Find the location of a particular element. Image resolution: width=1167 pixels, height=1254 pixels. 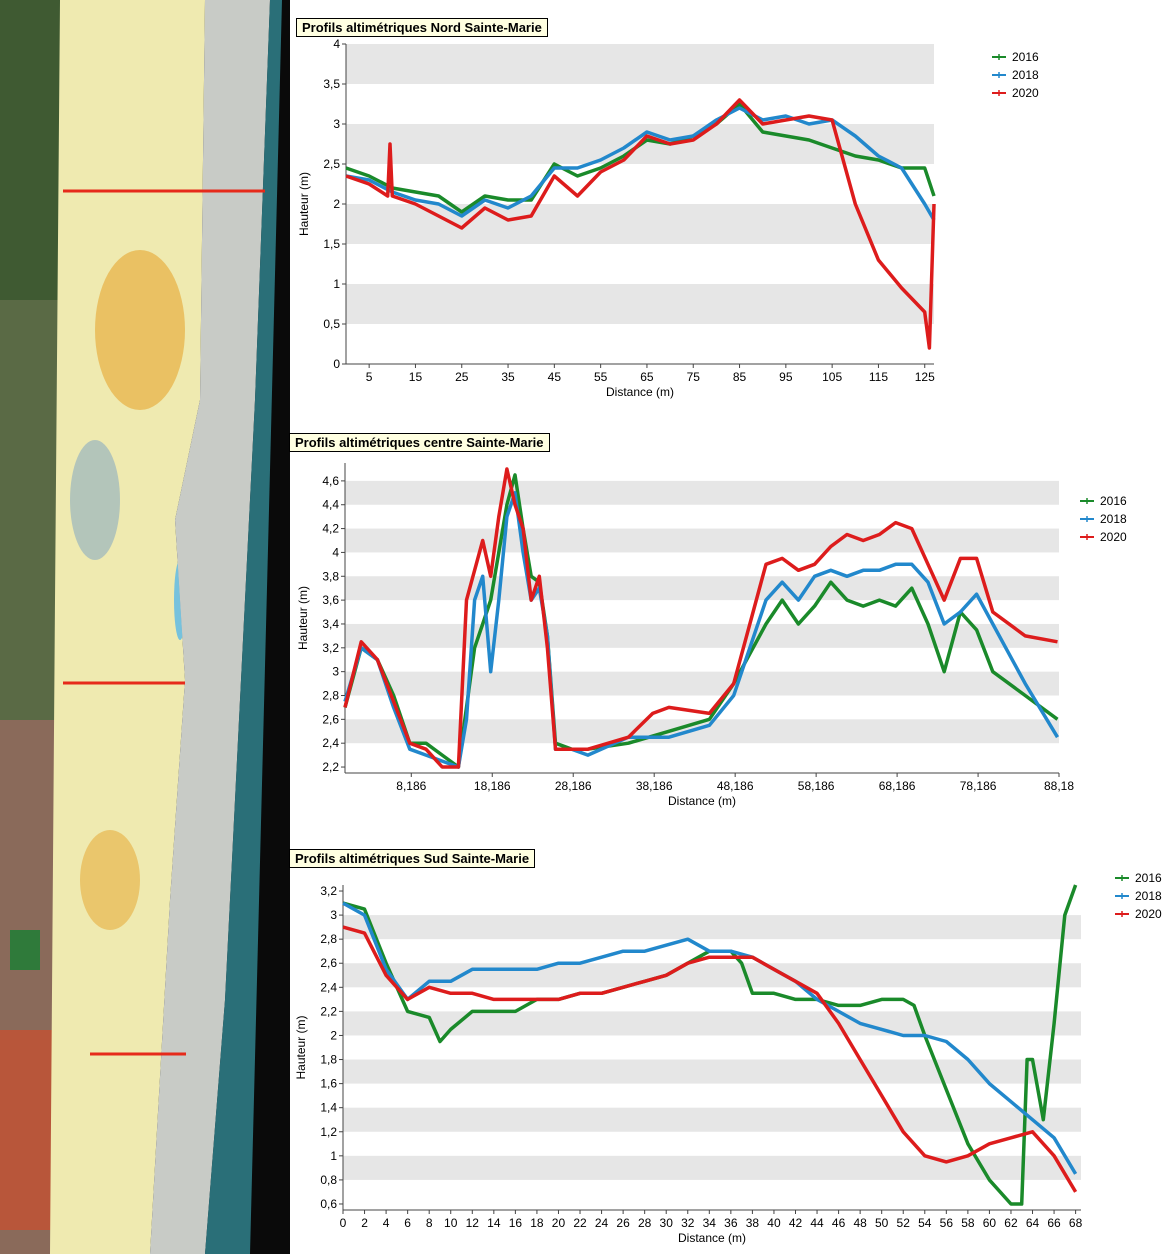

x-tick-label: 68 is located at coordinates (1076, 1223).